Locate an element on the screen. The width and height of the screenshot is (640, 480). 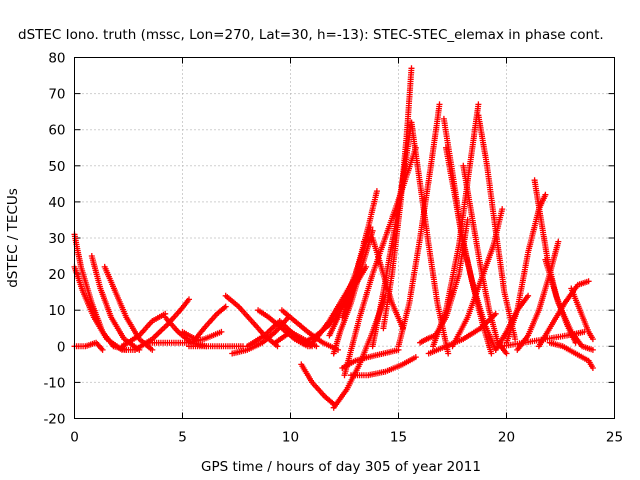
series-arc48 is located at coordinates (543, 339).